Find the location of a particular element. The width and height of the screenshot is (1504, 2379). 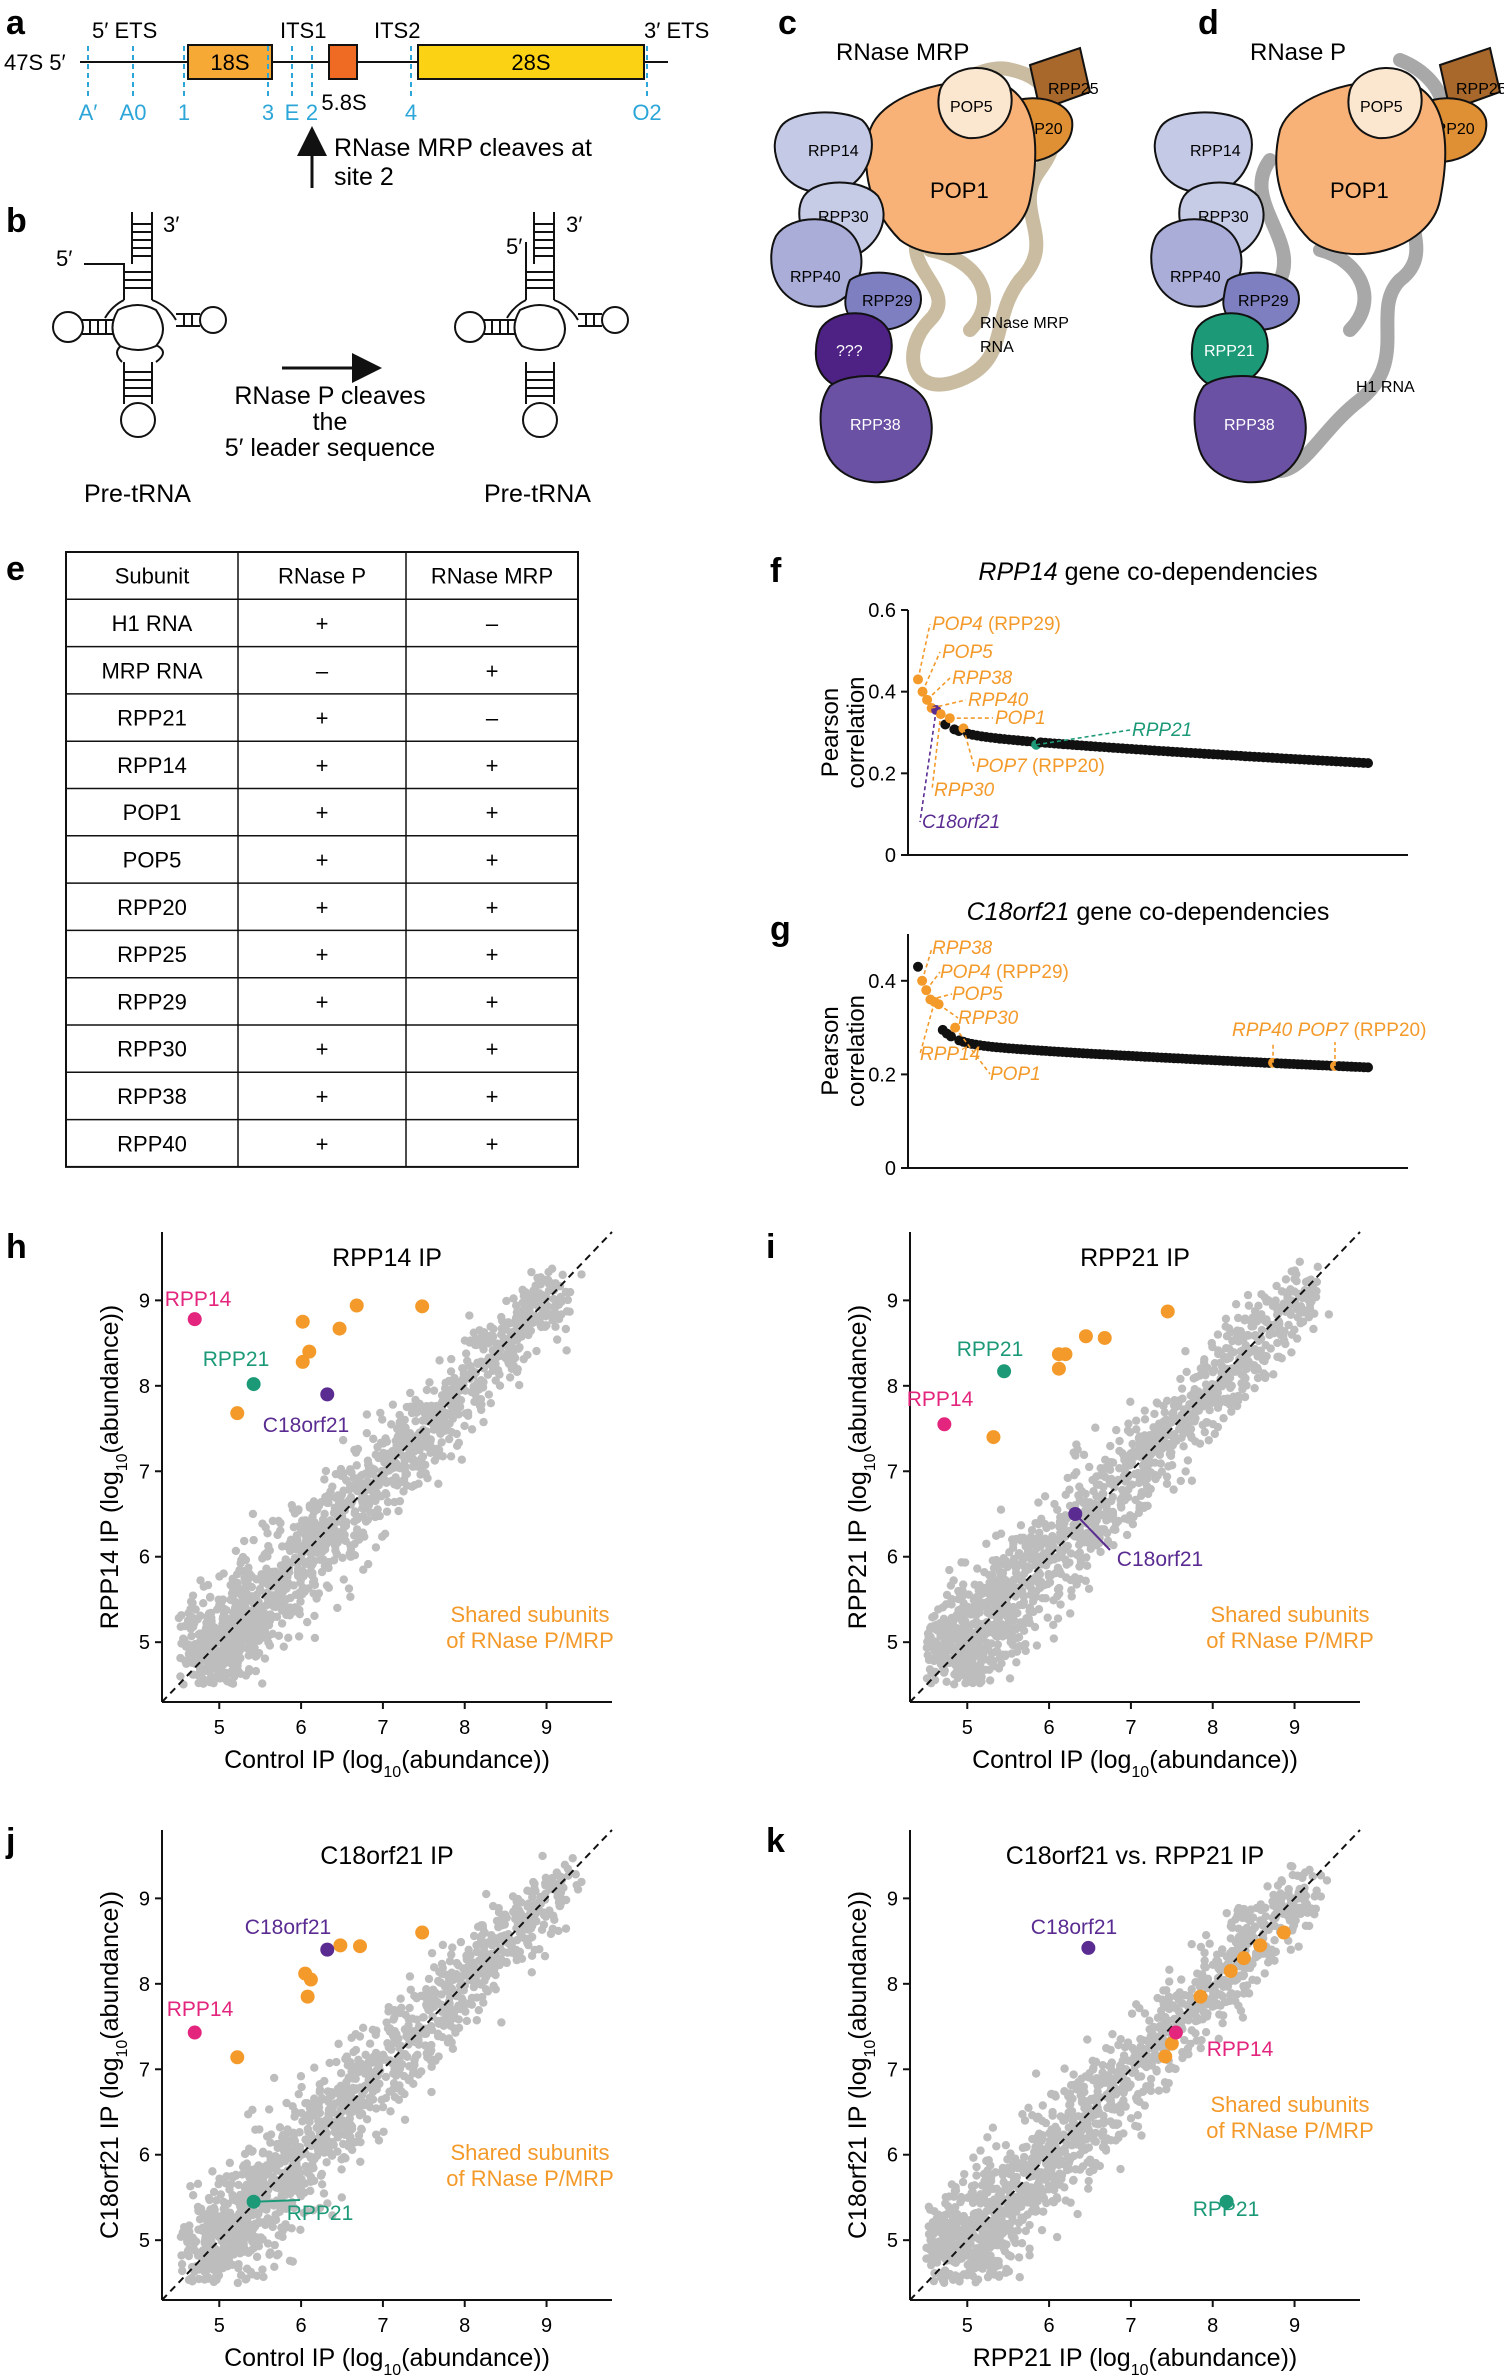

annotation-pop1: POP1 is located at coordinates (1020, 718).